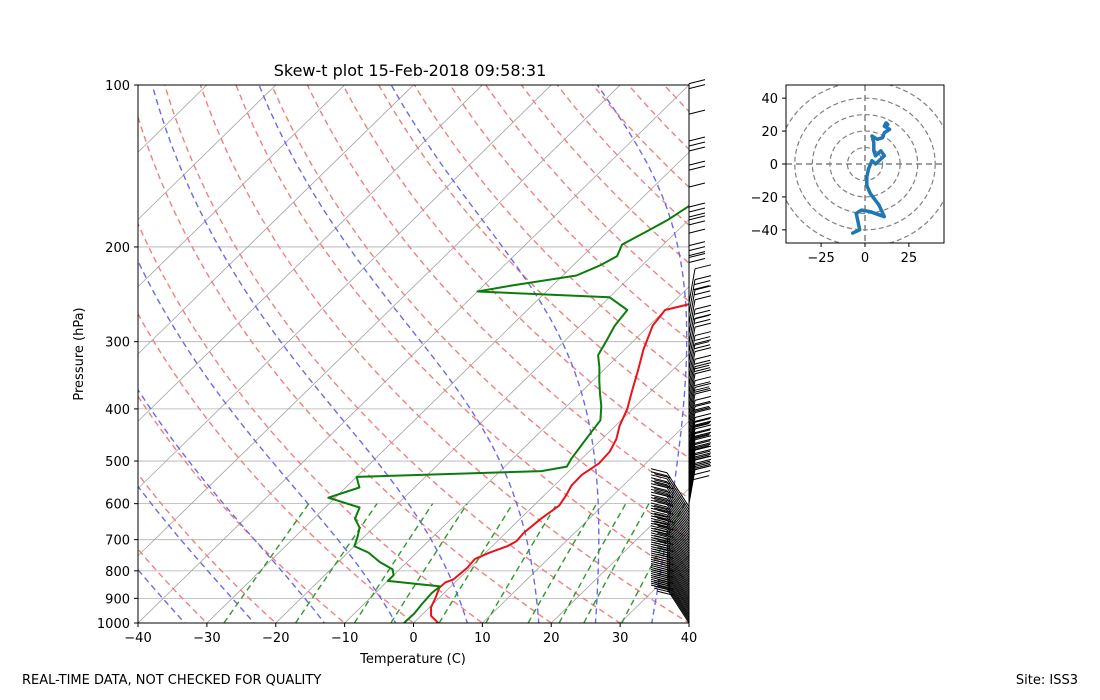 Image resolution: width=1100 pixels, height=700 pixels. I want to click on hodograph-rings, so click(865, 164).